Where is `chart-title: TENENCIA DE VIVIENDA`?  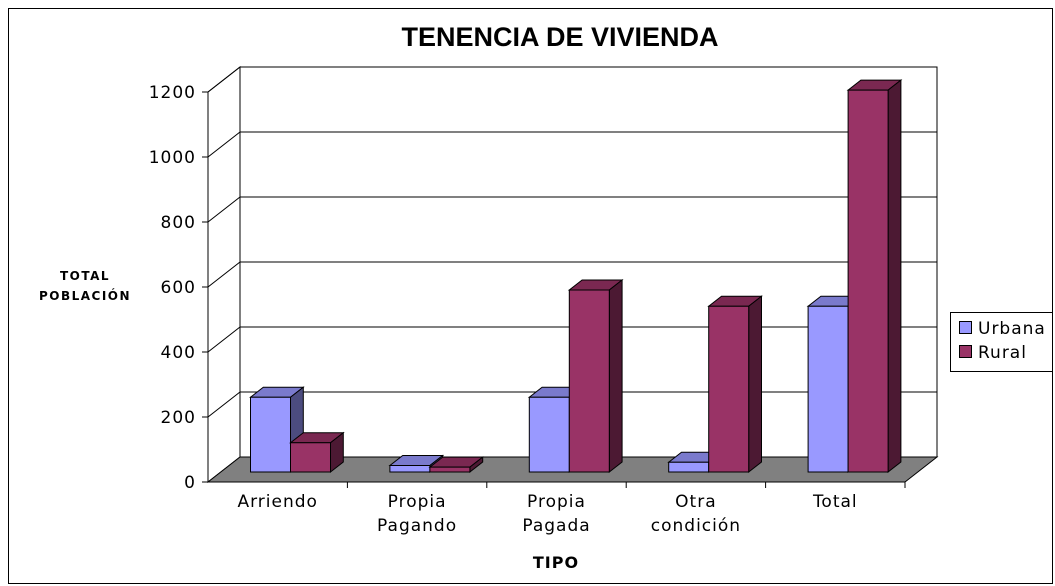
chart-title: TENENCIA DE VIVIENDA is located at coordinates (560, 37).